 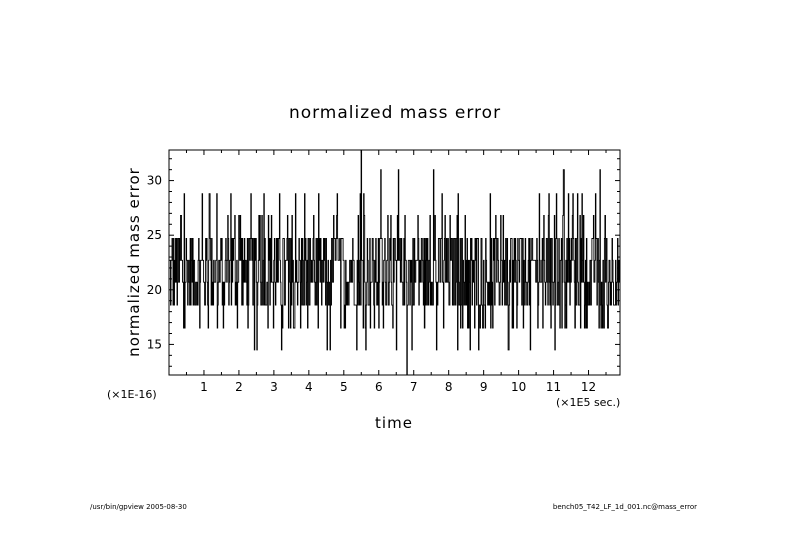 I want to click on y-axis-title: normalized mass error, so click(x=134, y=262).